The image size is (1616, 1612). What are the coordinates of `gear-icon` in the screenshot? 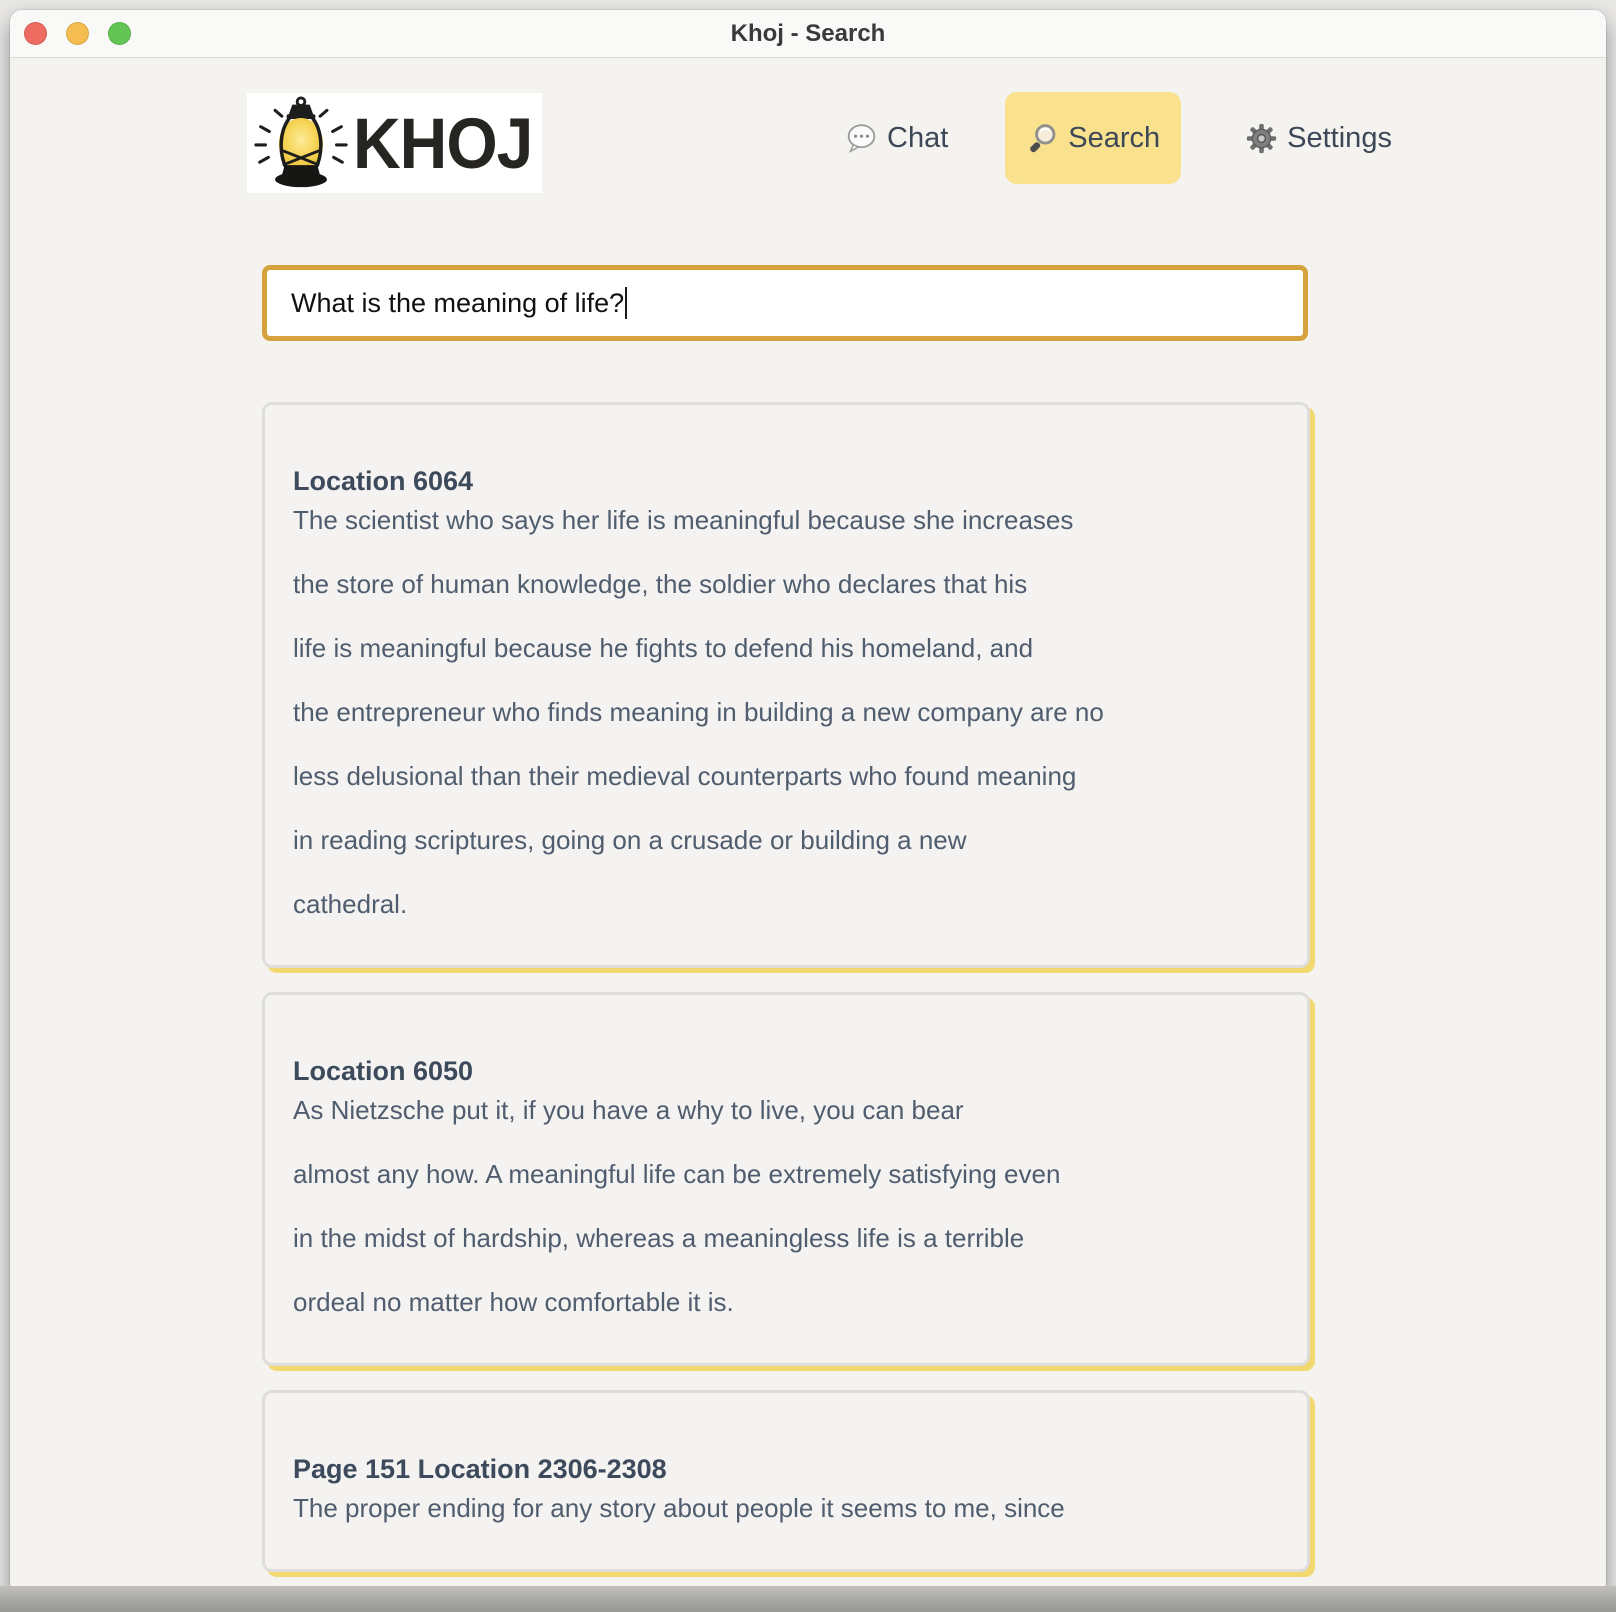 It's located at (1261, 138).